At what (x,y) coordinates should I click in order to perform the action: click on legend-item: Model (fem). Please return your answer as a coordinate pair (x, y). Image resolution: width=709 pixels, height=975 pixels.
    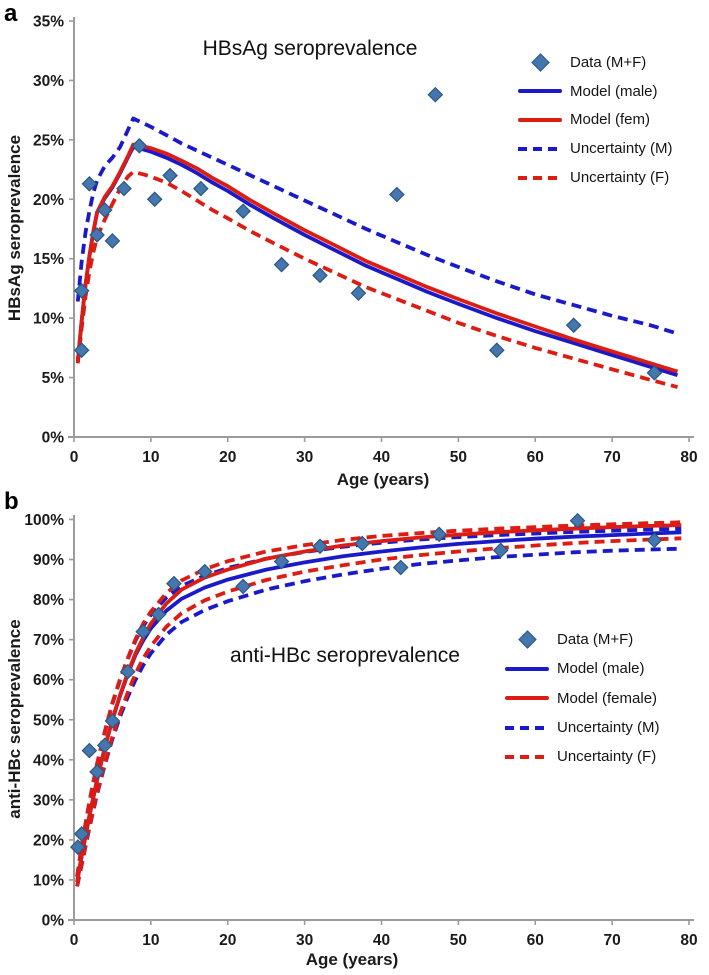
    Looking at the image, I should click on (595, 120).